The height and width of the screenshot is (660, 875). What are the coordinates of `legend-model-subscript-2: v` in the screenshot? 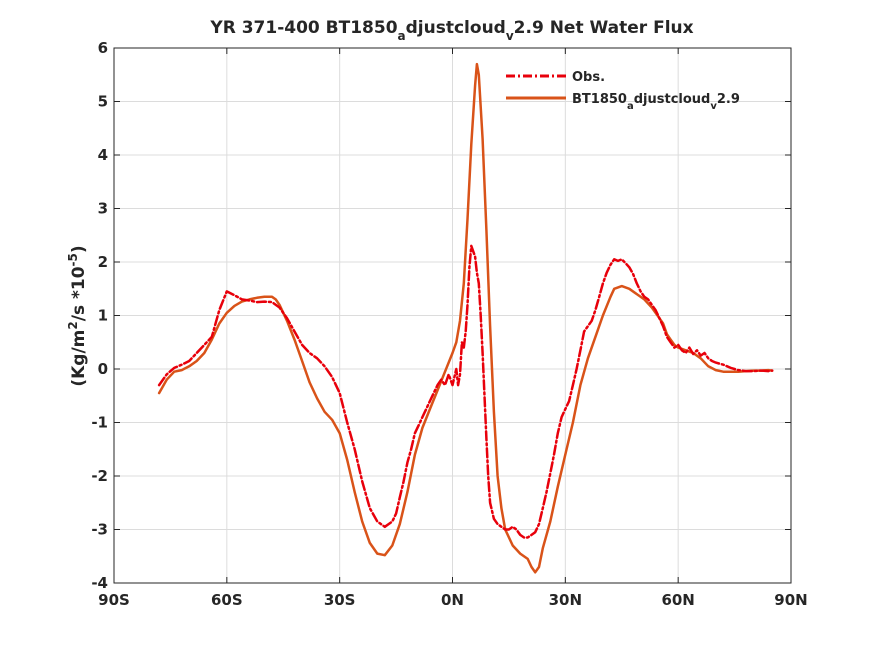 It's located at (713, 106).